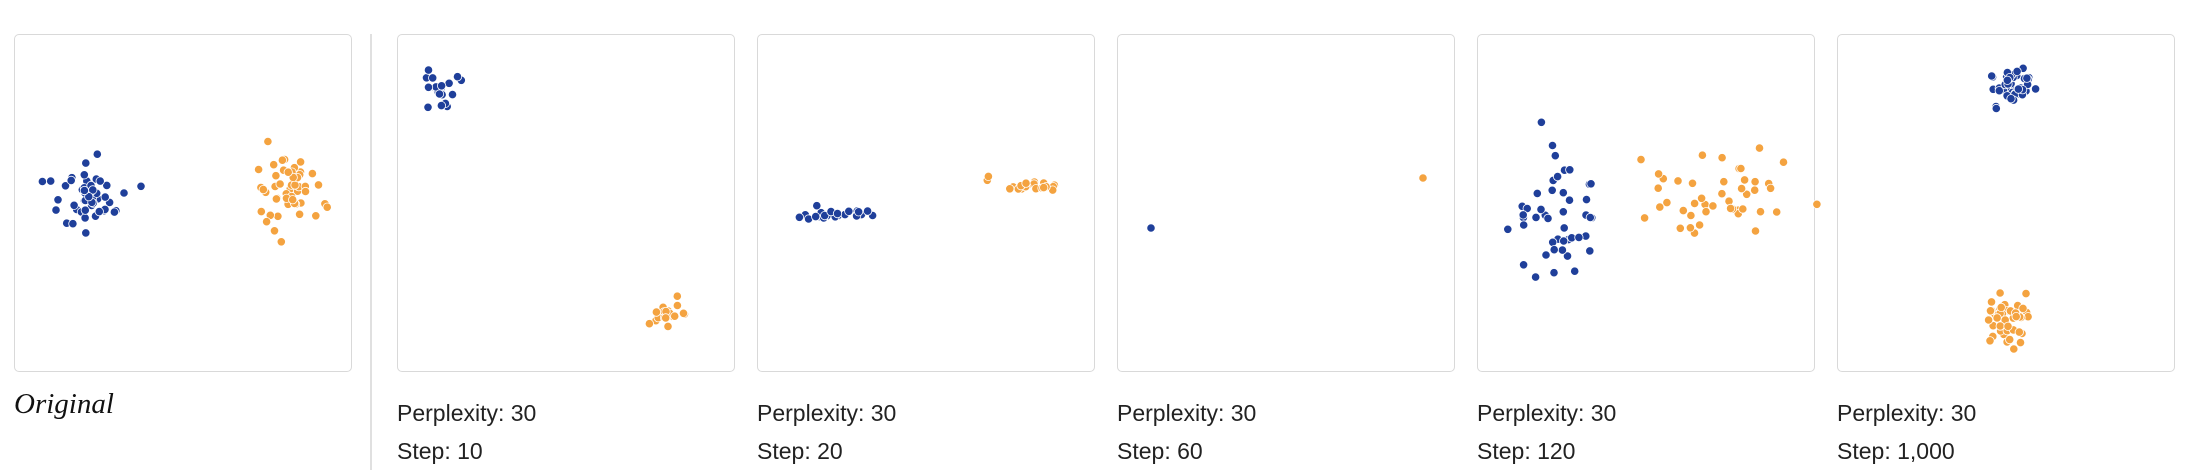  I want to click on original-plot, so click(183, 203).